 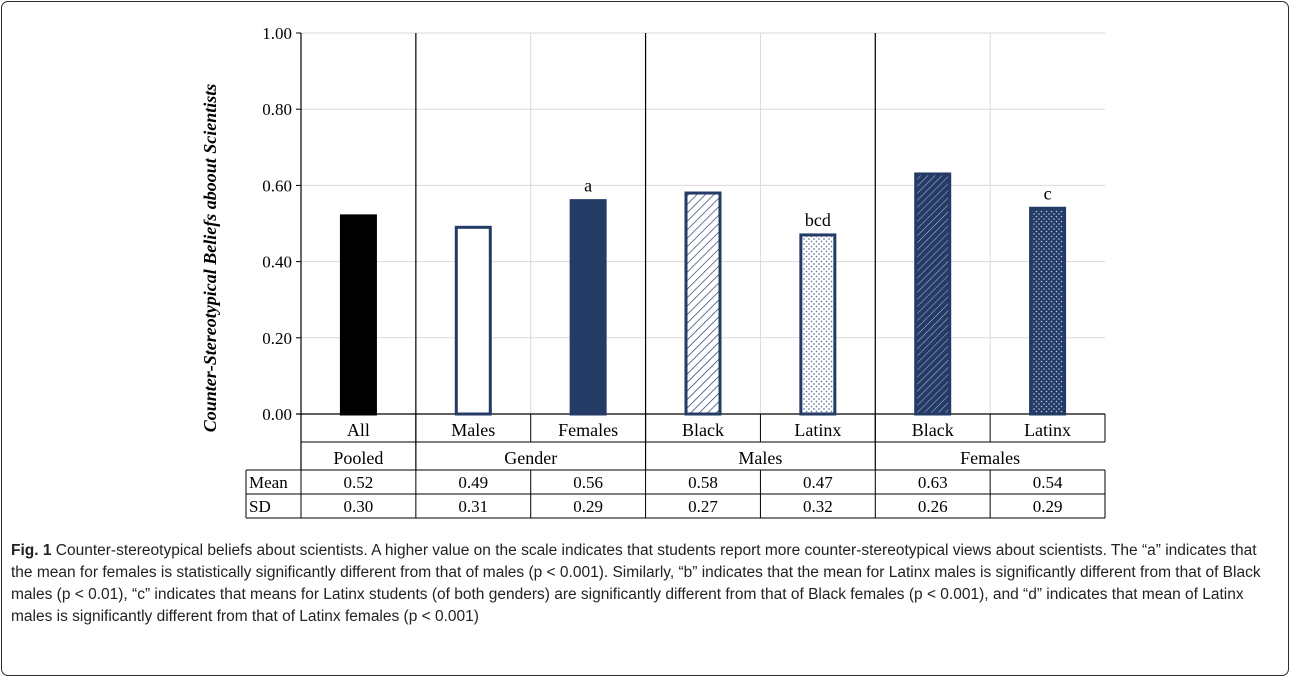 I want to click on table-cell: 0.32, so click(x=818, y=506).